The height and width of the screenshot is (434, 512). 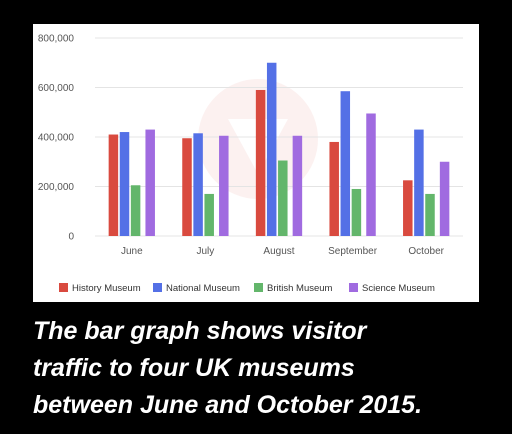 I want to click on y-tick-label: 600,000, so click(x=56, y=88).